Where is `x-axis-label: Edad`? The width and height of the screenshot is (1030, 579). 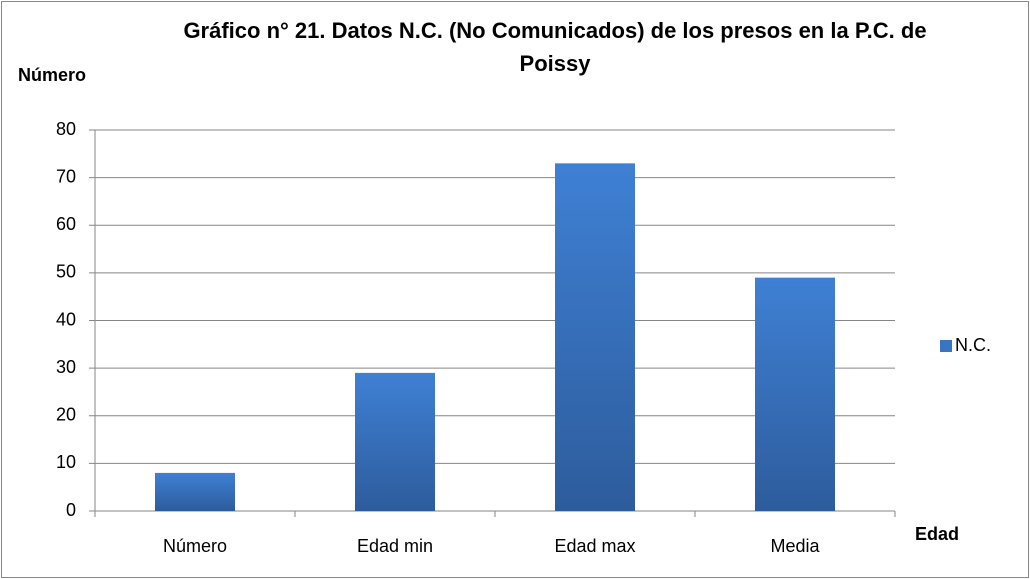 x-axis-label: Edad is located at coordinates (937, 534).